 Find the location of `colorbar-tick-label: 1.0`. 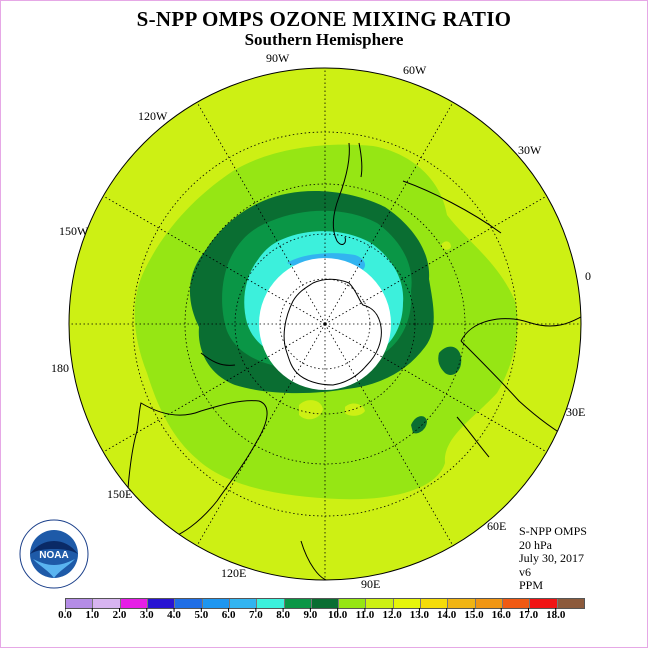

colorbar-tick-label: 1.0 is located at coordinates (92, 615).